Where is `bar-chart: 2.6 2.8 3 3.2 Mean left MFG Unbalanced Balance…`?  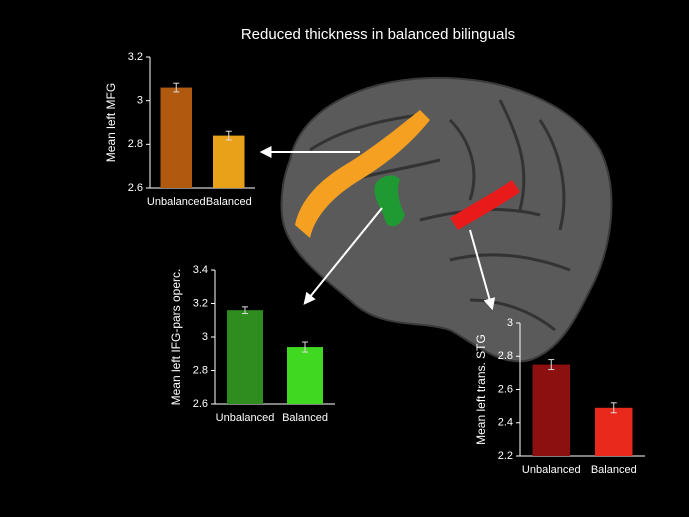 bar-chart: 2.6 2.8 3 3.2 Mean left MFG Unbalanced Balance… is located at coordinates (179, 129).